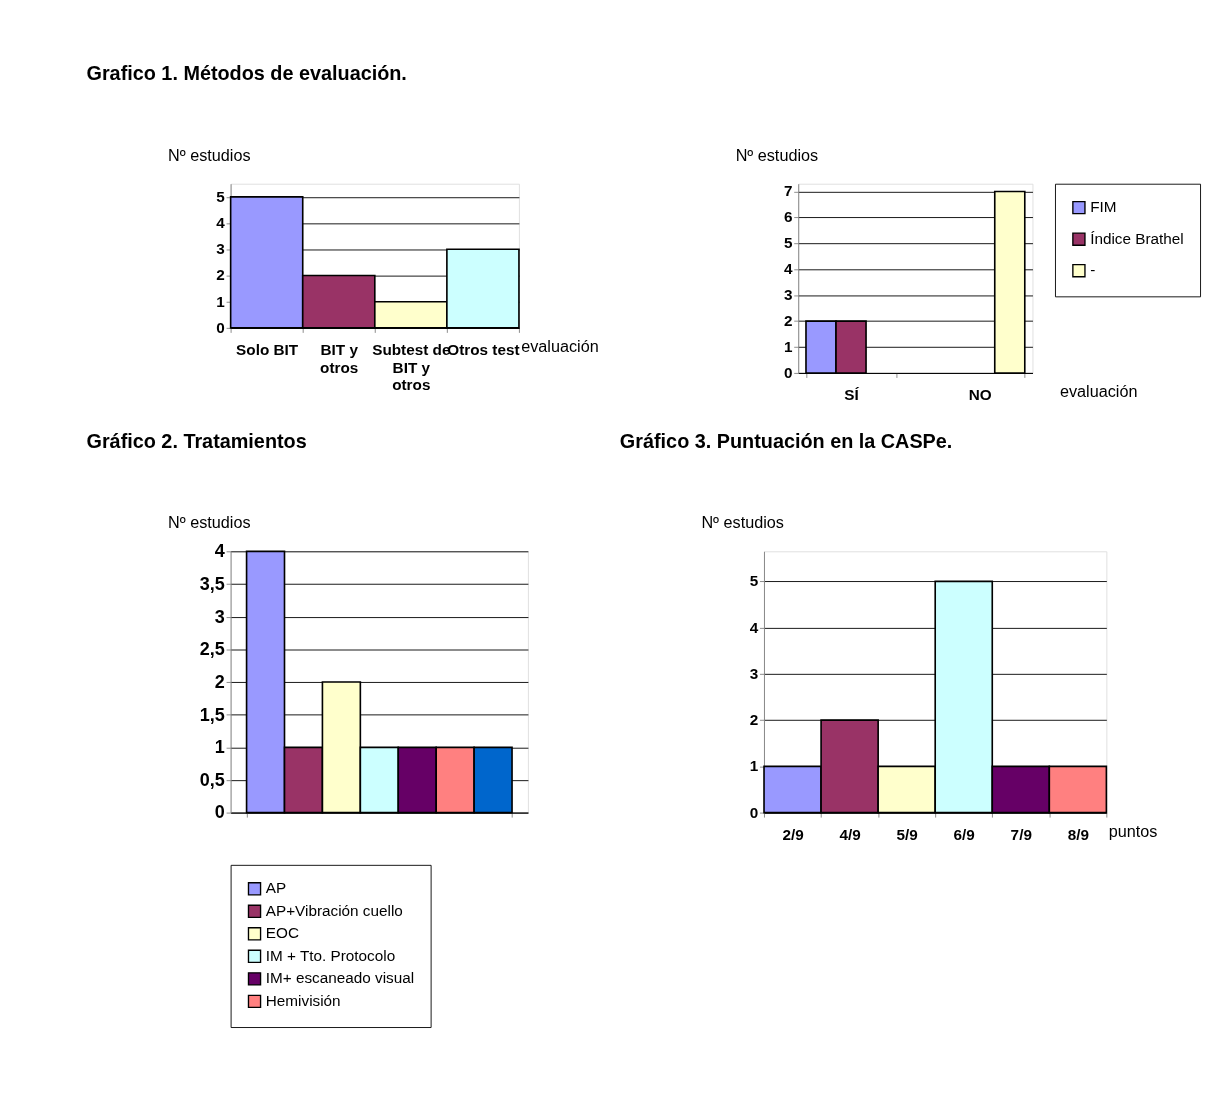 The height and width of the screenshot is (1104, 1210). What do you see at coordinates (793, 835) in the screenshot?
I see `x-tick-label: 2/9` at bounding box center [793, 835].